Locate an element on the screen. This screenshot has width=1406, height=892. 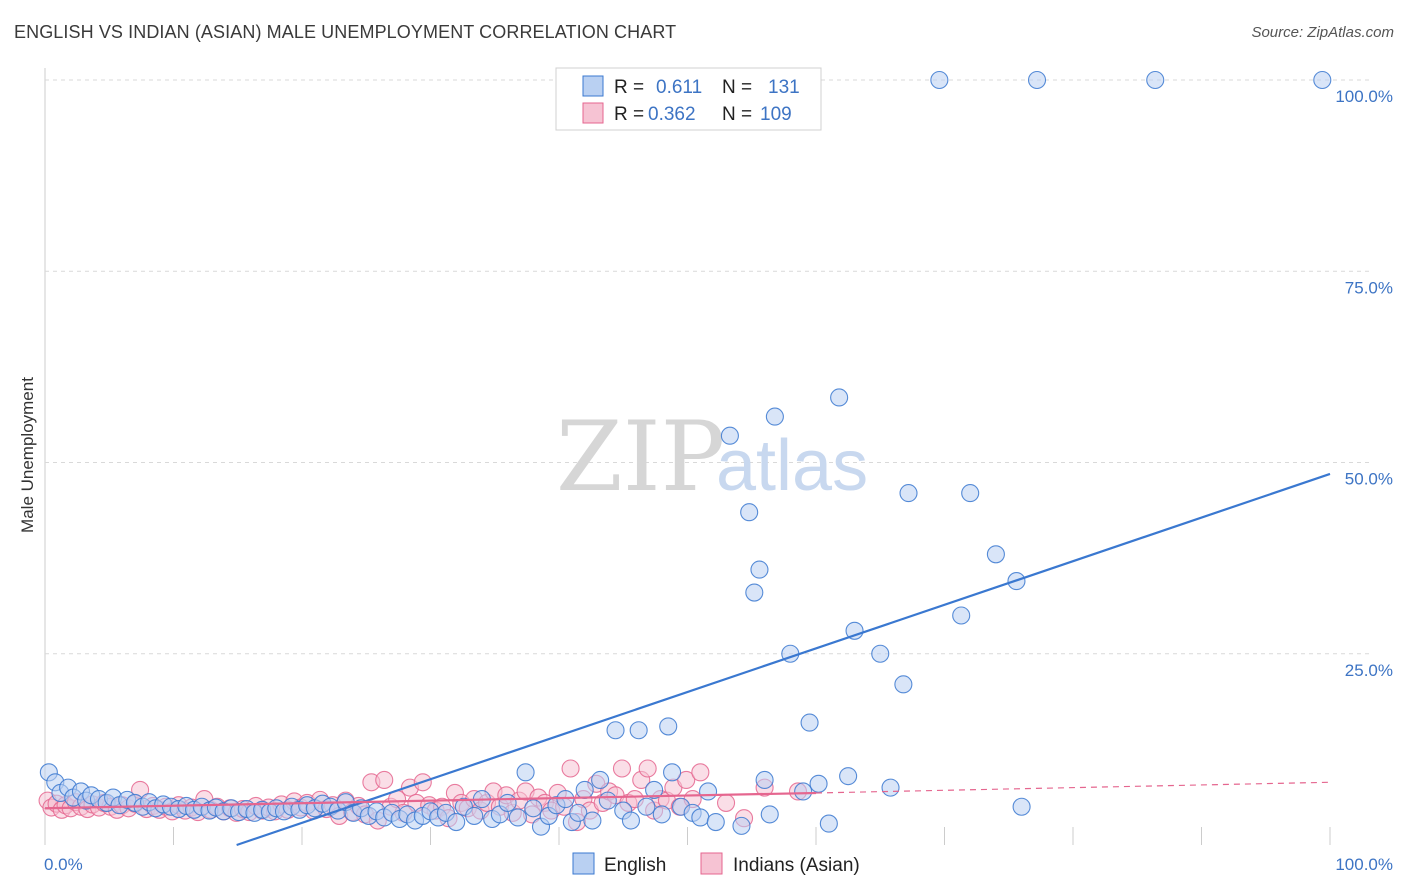
y-ticks: 100.0% 75.0% 50.0% 25.0% is located at coordinates (1364, 383).